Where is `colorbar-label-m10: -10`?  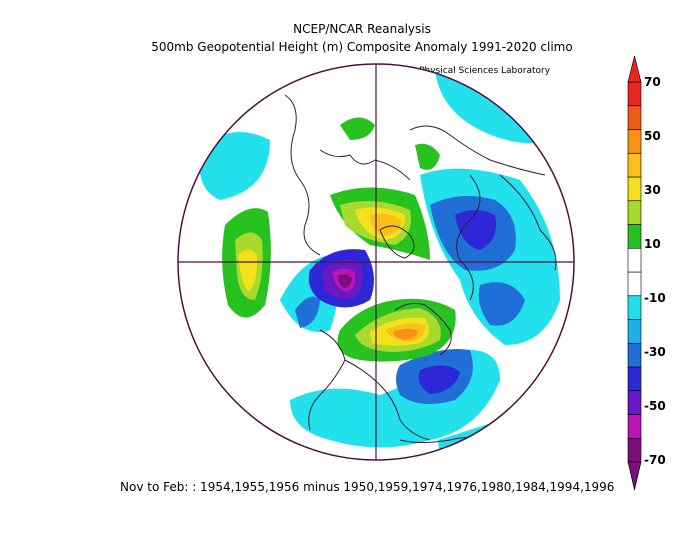
colorbar-label-m10: -10 is located at coordinates (655, 298).